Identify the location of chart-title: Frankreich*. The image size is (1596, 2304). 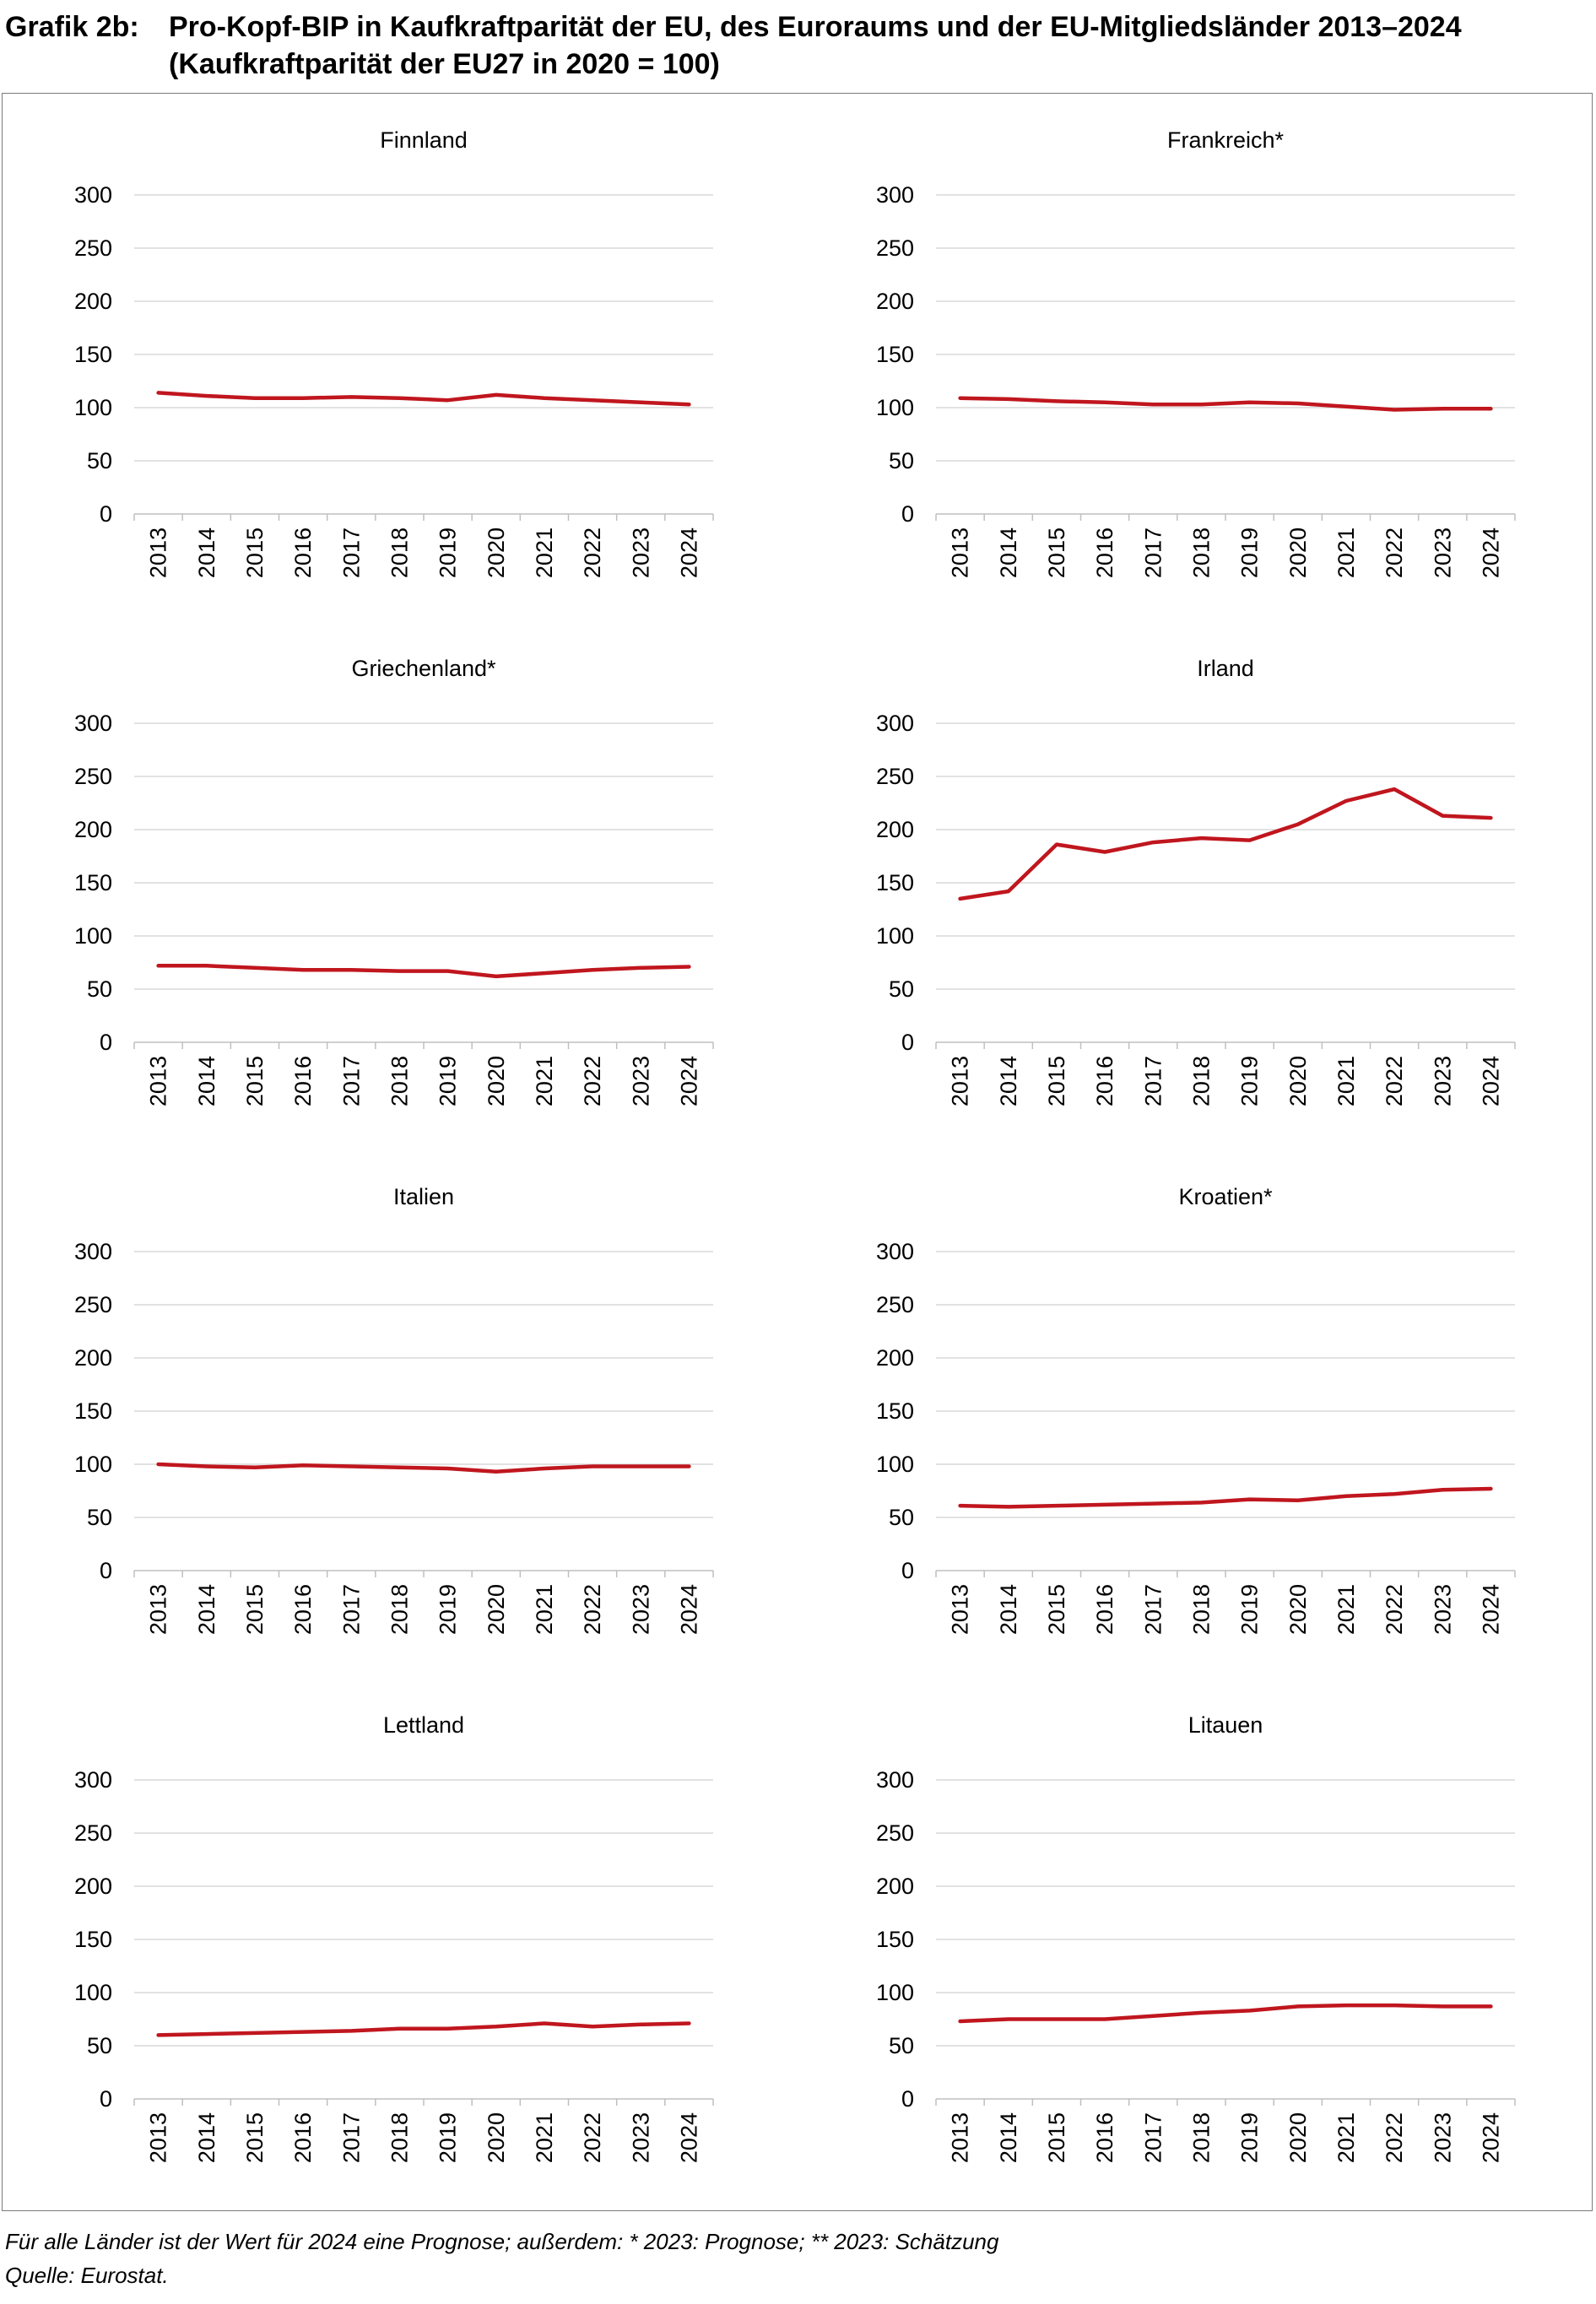
(1226, 140).